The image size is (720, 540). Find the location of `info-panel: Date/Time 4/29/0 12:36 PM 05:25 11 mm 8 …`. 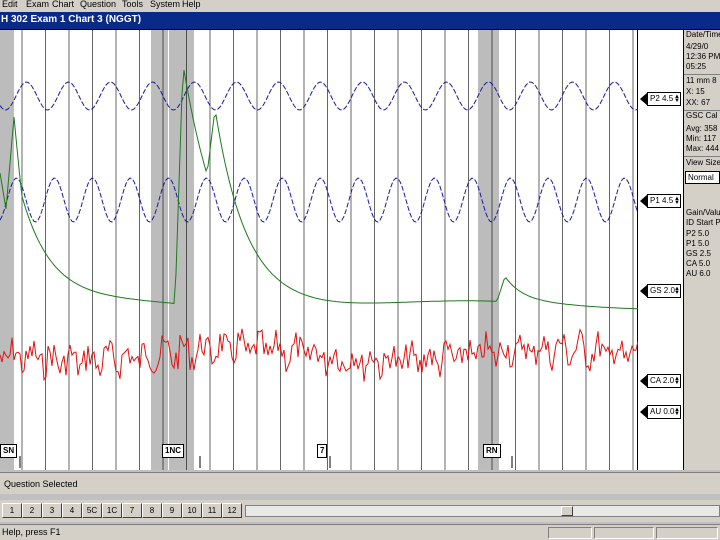

info-panel: Date/Time 4/29/0 12:36 PM 05:25 11 mm 8 … is located at coordinates (702, 250).